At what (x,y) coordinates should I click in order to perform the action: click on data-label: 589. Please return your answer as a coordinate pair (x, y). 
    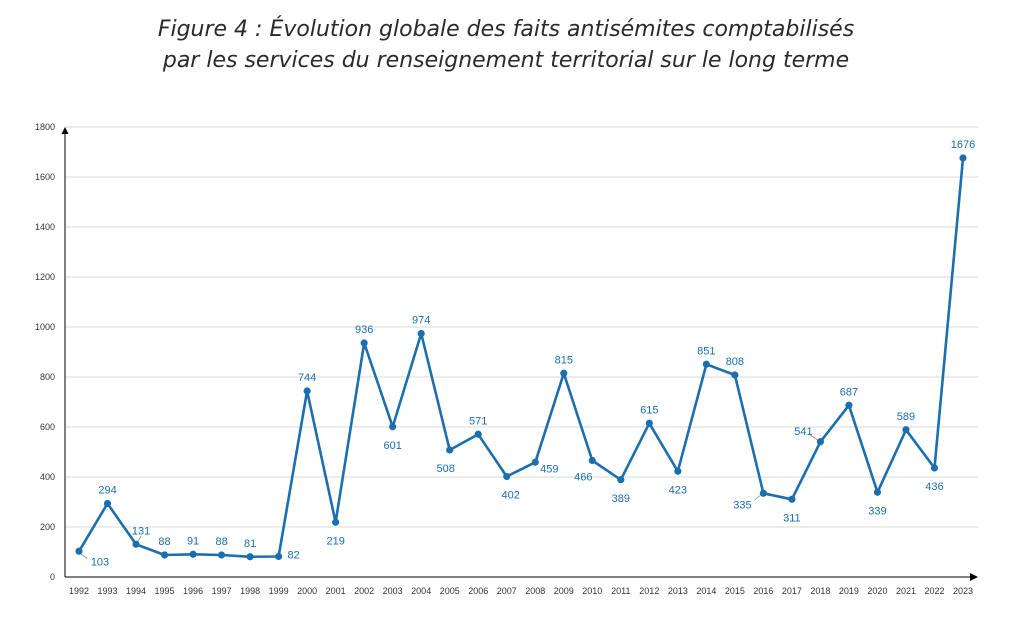
    Looking at the image, I should click on (906, 417).